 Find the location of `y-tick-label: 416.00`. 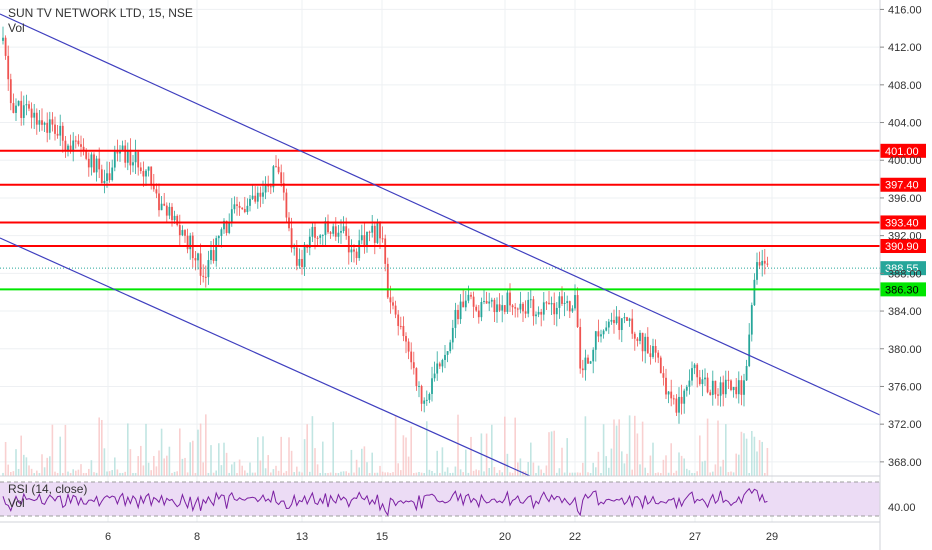

y-tick-label: 416.00 is located at coordinates (905, 10).